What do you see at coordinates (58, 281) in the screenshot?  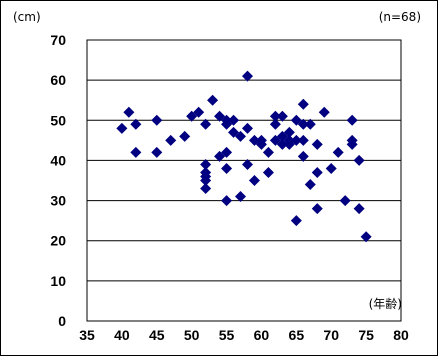 I see `y-tick-label: 10` at bounding box center [58, 281].